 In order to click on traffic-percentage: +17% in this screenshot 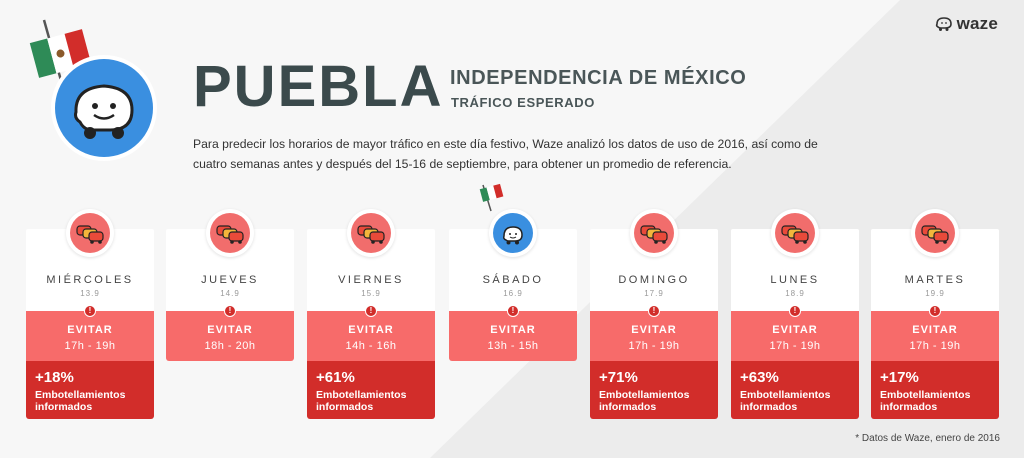, I will do `click(899, 377)`.